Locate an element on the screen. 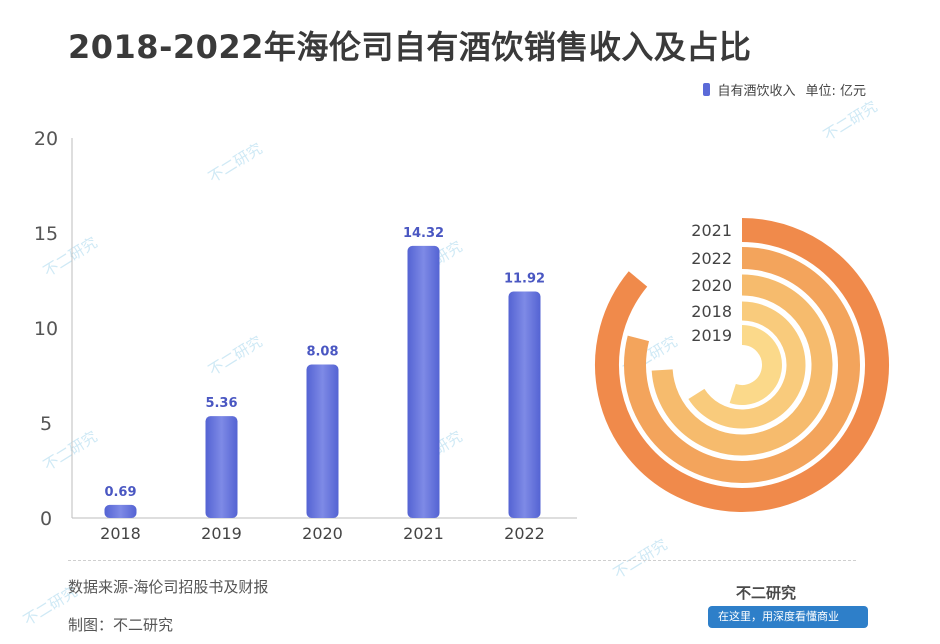 The height and width of the screenshot is (644, 940). radial-label: 2020 is located at coordinates (711, 285).